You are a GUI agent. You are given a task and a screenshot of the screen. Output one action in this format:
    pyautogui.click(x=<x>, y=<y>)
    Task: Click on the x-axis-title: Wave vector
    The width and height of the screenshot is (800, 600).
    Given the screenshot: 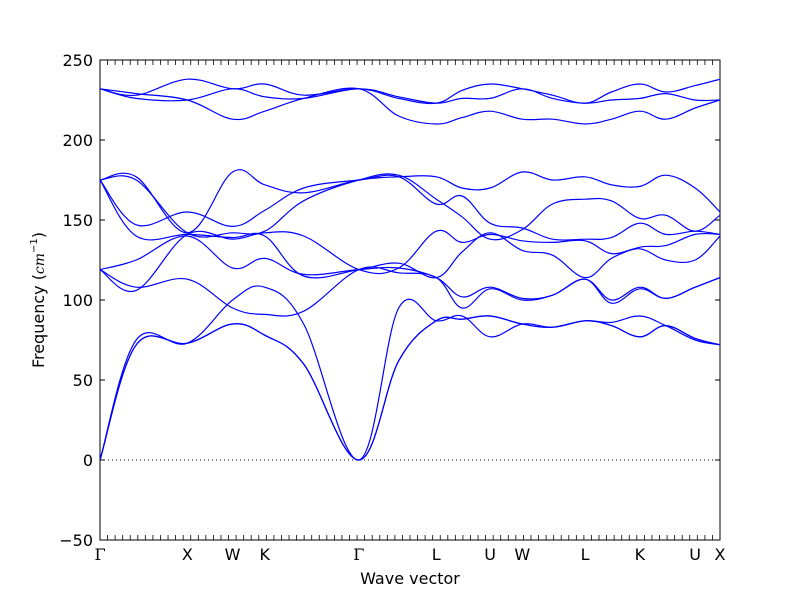 What is the action you would take?
    pyautogui.click(x=410, y=578)
    